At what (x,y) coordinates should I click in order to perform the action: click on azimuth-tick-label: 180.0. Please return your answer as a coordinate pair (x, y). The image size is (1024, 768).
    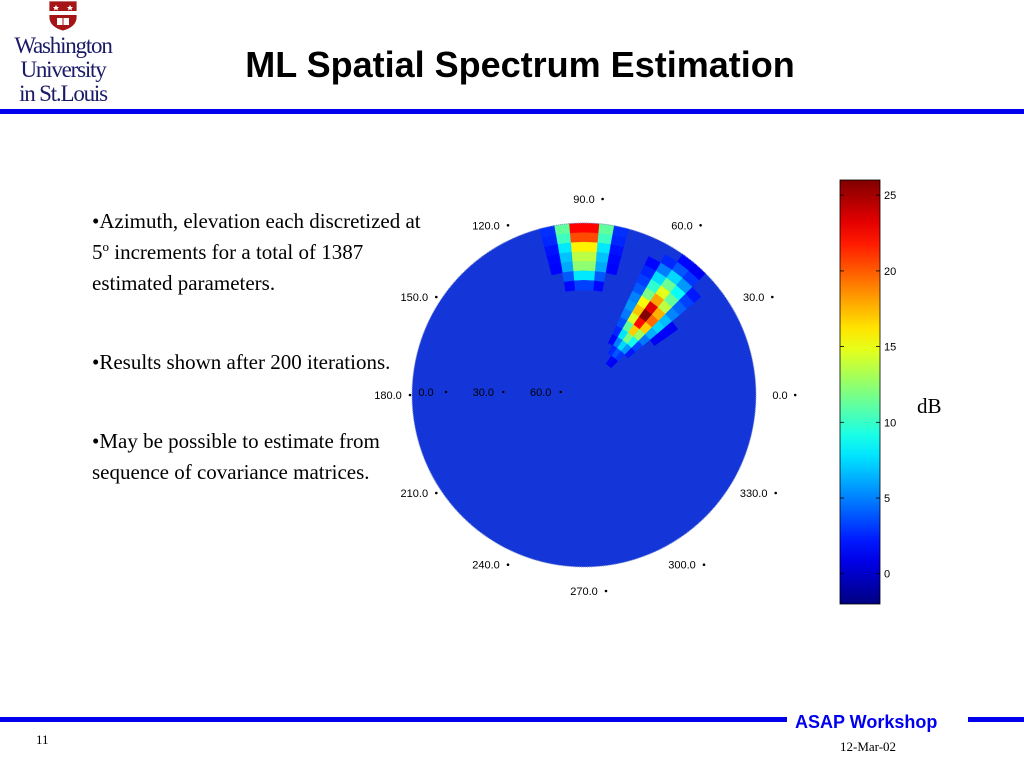
    Looking at the image, I should click on (388, 396).